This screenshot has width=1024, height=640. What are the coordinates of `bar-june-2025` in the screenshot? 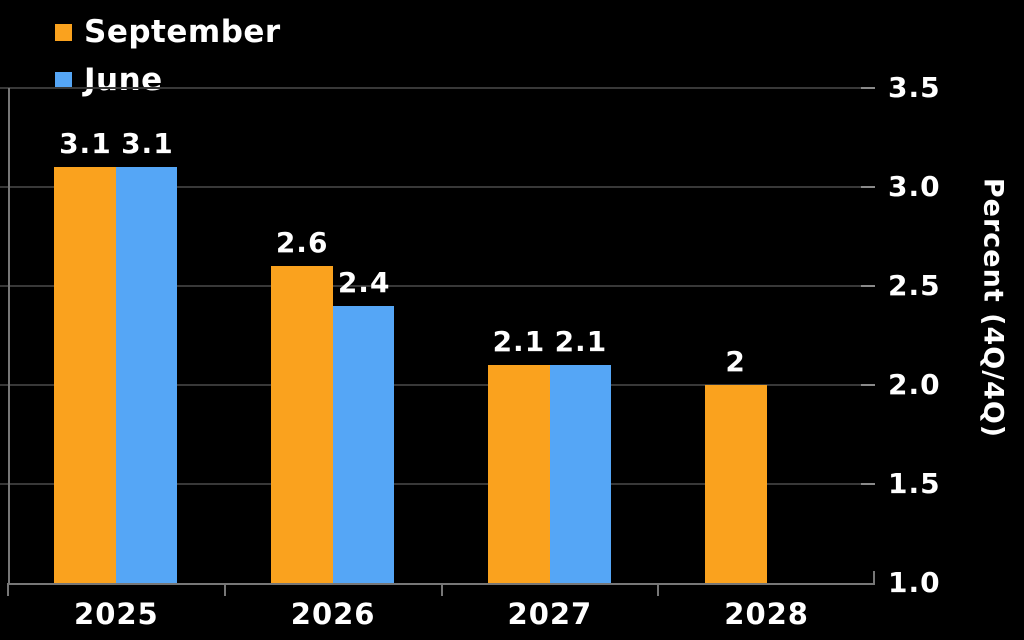 It's located at (147, 375).